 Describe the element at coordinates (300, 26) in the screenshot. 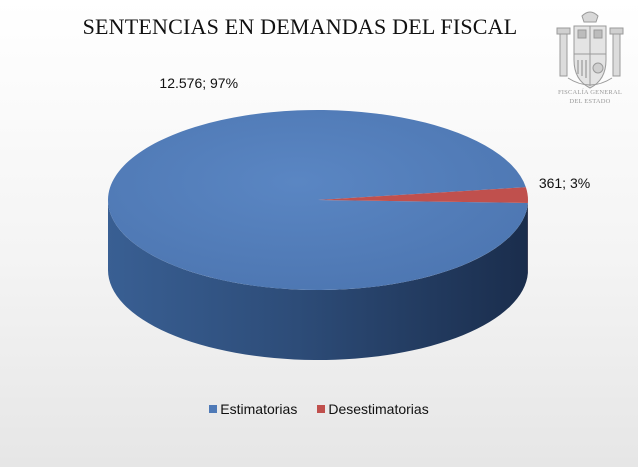

I see `chart-title: SENTENCIAS EN DEMANDAS DEL FISCAL` at that location.